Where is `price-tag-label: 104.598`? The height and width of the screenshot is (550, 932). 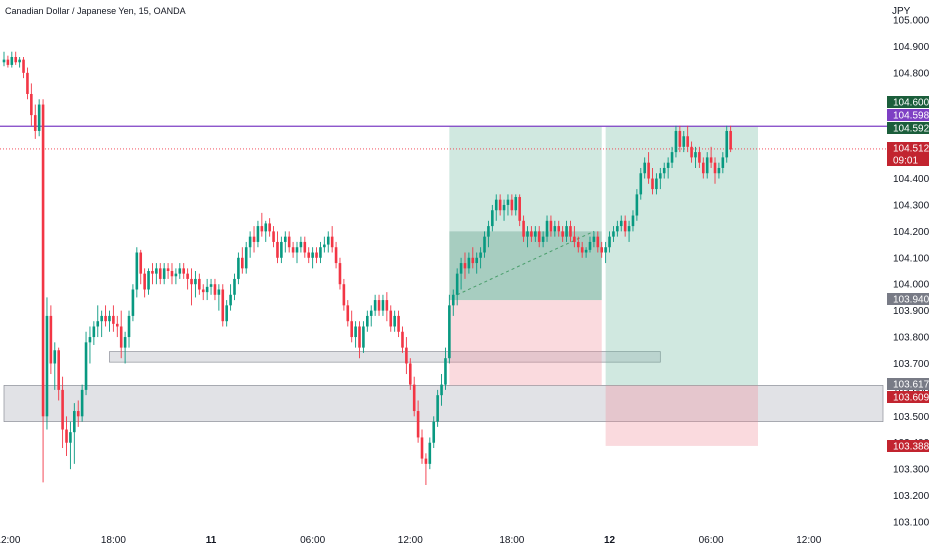 price-tag-label: 104.598 is located at coordinates (911, 116).